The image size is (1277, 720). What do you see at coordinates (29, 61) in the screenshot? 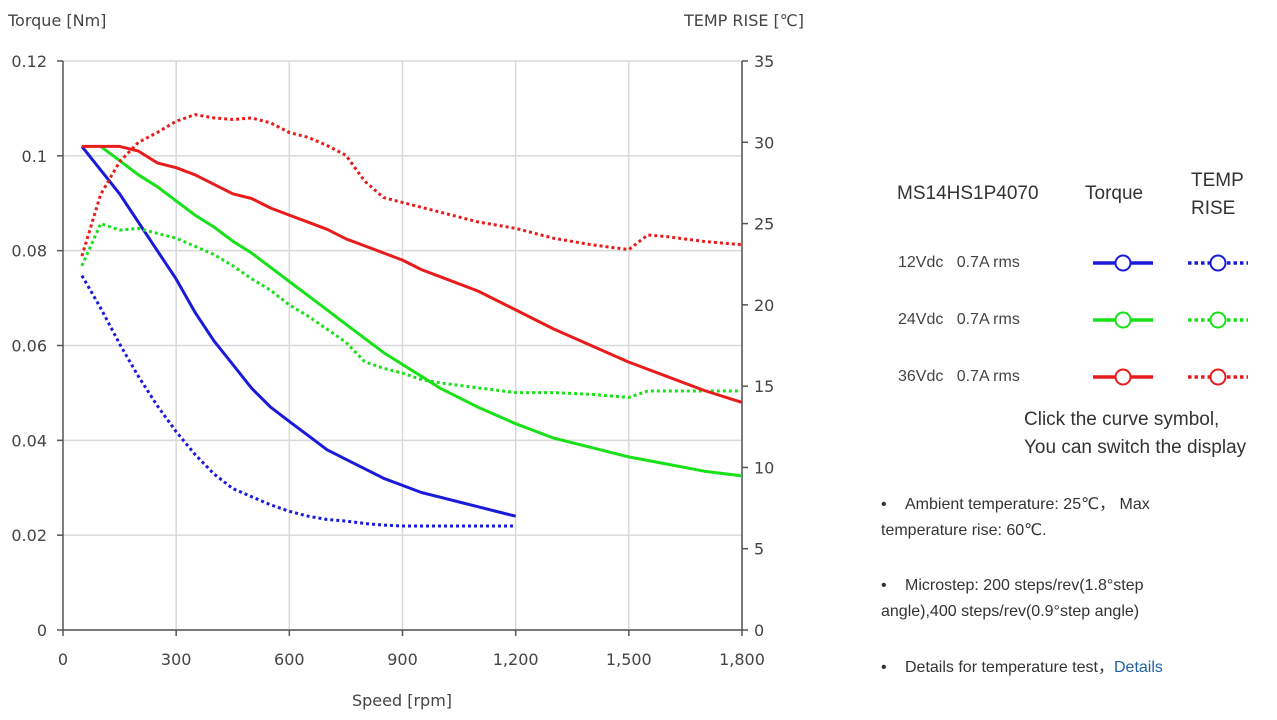
I see `y-tick-label: 0.12` at bounding box center [29, 61].